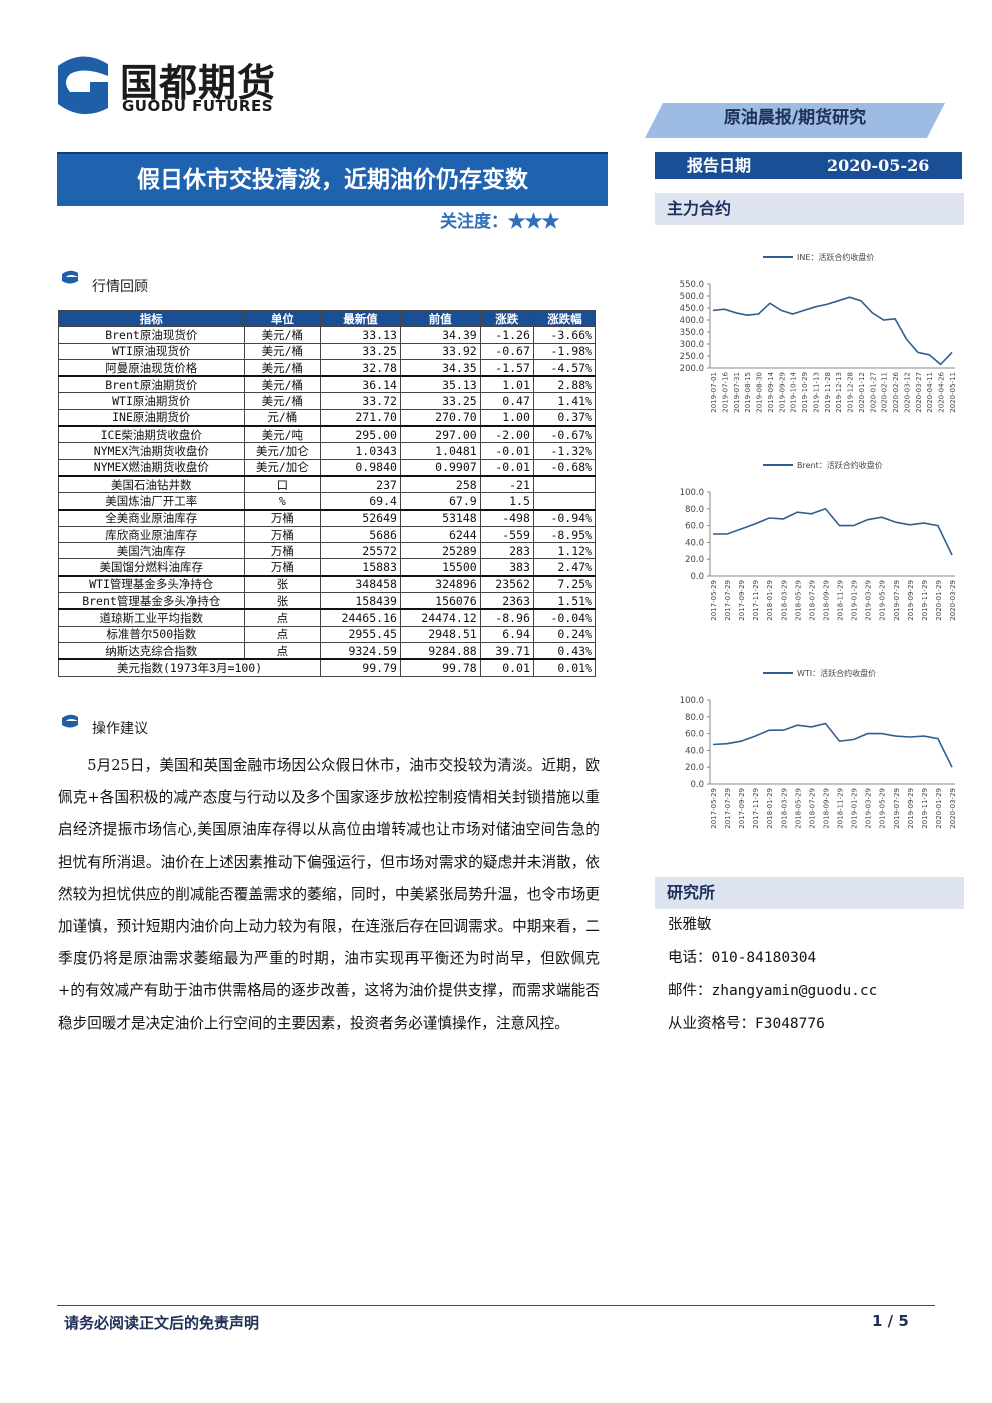  I want to click on footer-rule, so click(496, 1305).